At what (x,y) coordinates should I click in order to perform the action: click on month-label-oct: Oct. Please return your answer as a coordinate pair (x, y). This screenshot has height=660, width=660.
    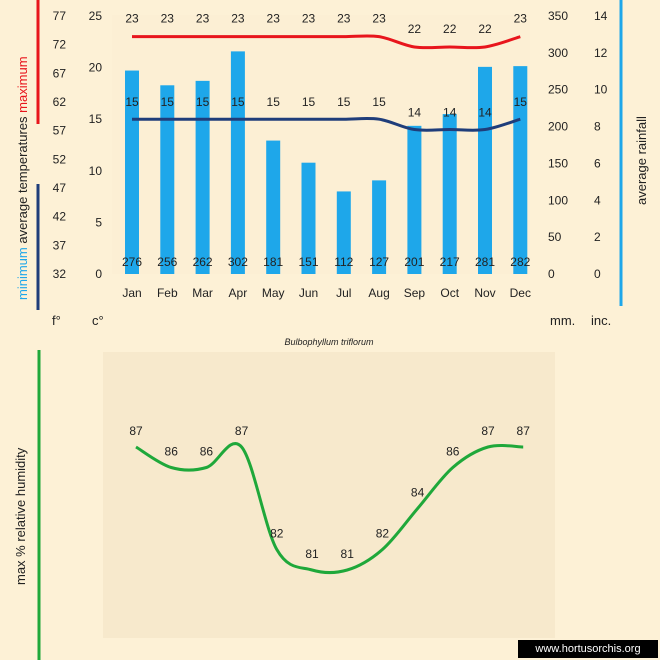
    Looking at the image, I should click on (449, 293).